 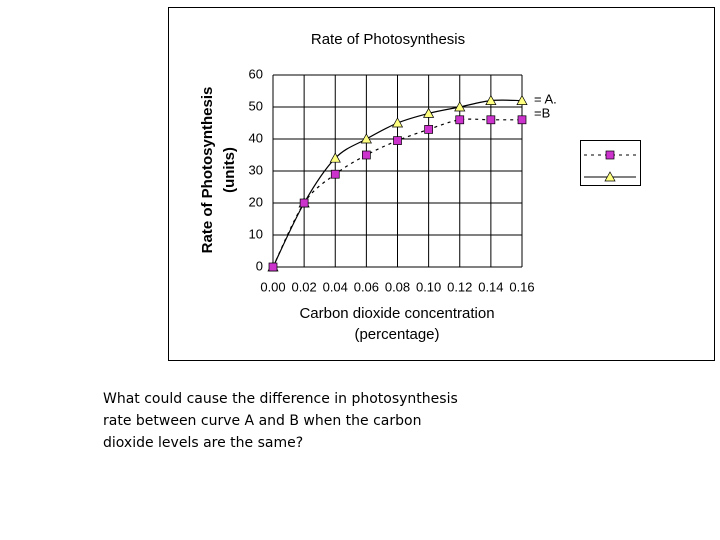 What do you see at coordinates (256, 201) in the screenshot?
I see `y-tick-label: 20` at bounding box center [256, 201].